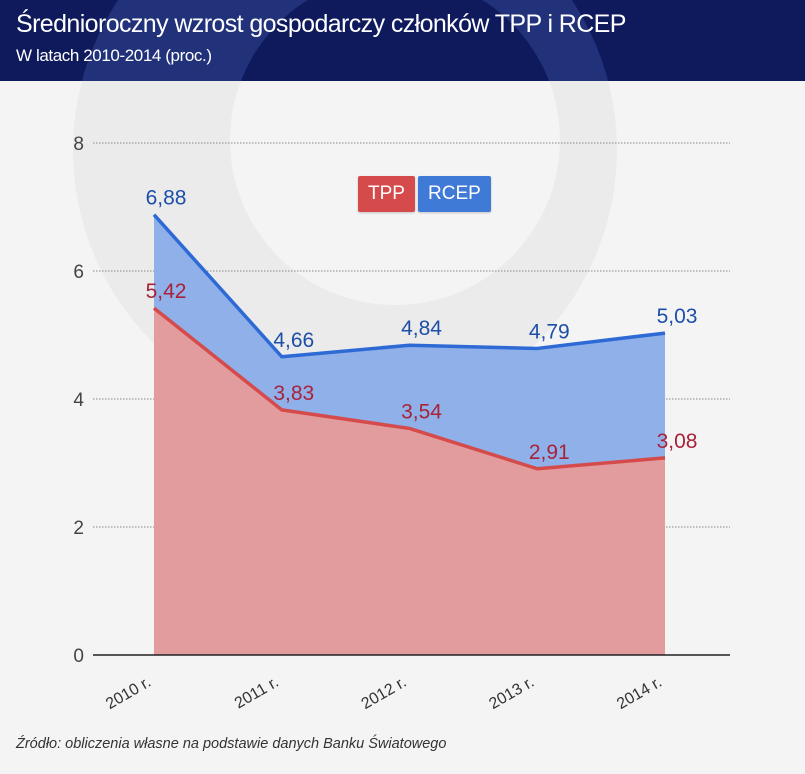 The height and width of the screenshot is (774, 805). What do you see at coordinates (166, 291) in the screenshot?
I see `data-label-tpp: 5,42` at bounding box center [166, 291].